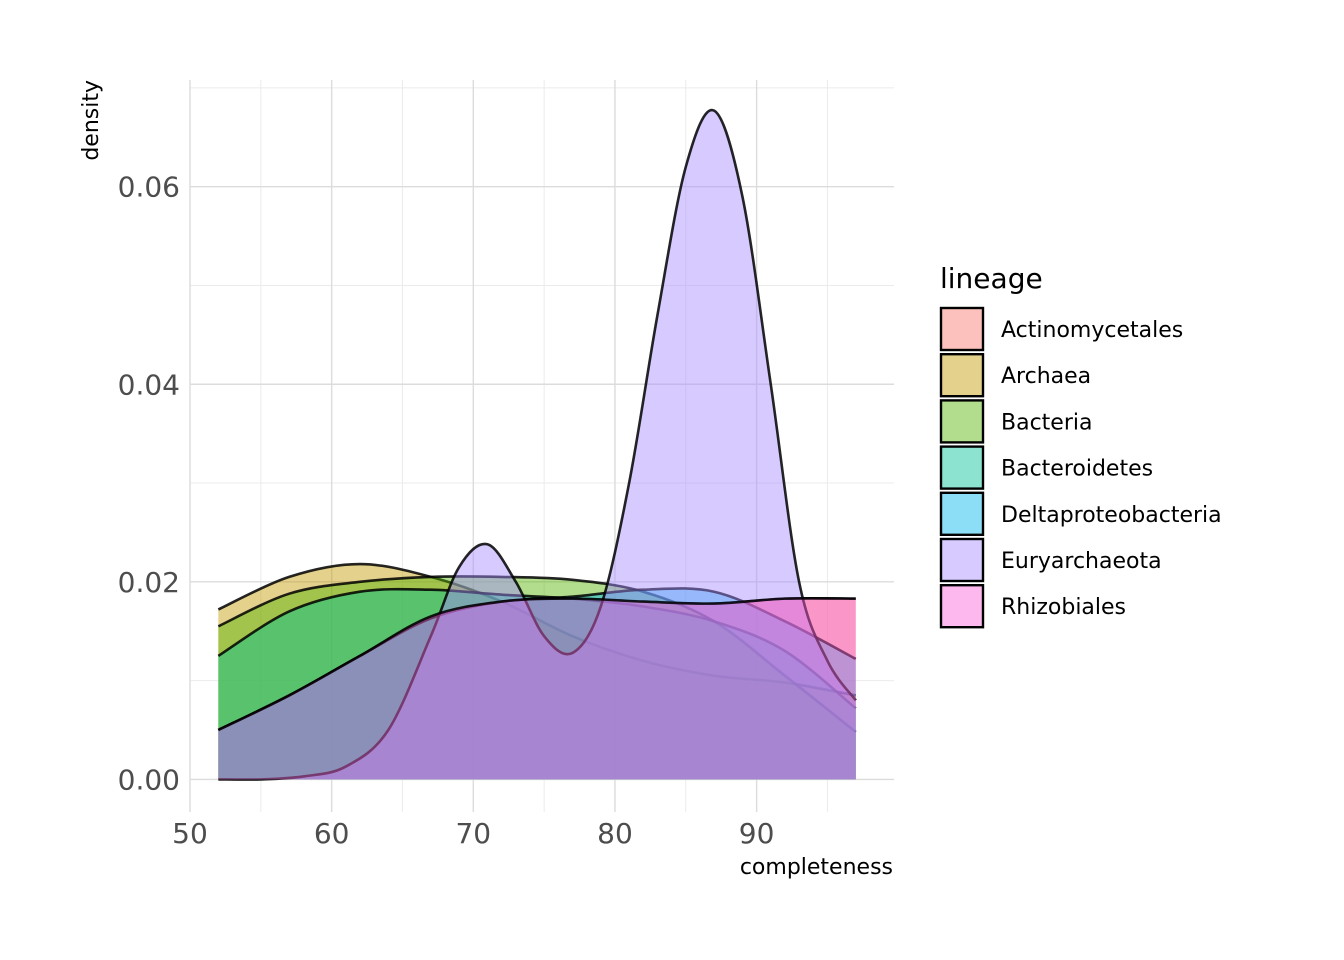 This screenshot has height=960, width=1344. I want to click on x-tick-label: 70, so click(473, 833).